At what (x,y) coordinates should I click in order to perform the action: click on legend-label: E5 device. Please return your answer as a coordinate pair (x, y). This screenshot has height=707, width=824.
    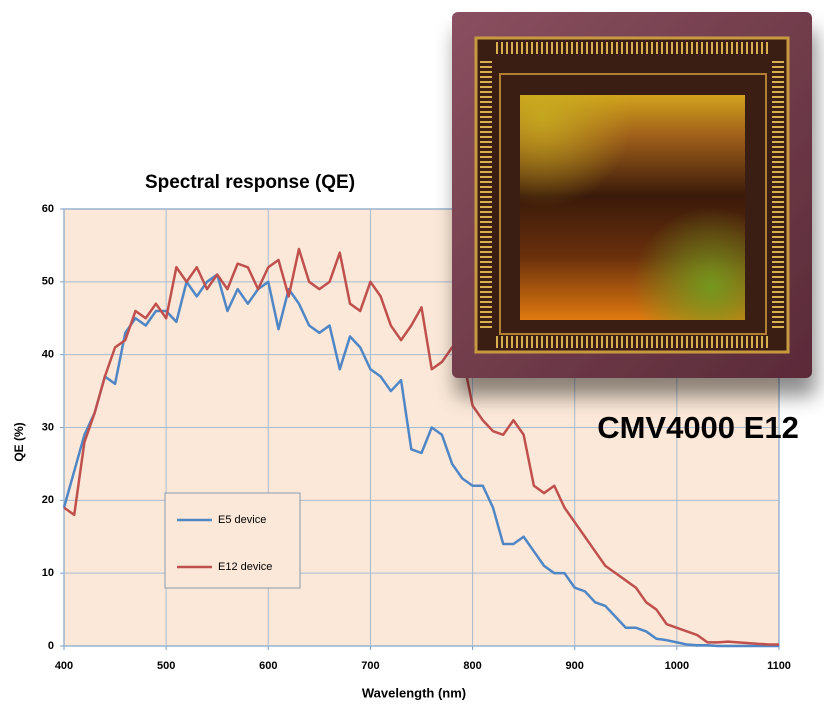
    Looking at the image, I should click on (242, 520).